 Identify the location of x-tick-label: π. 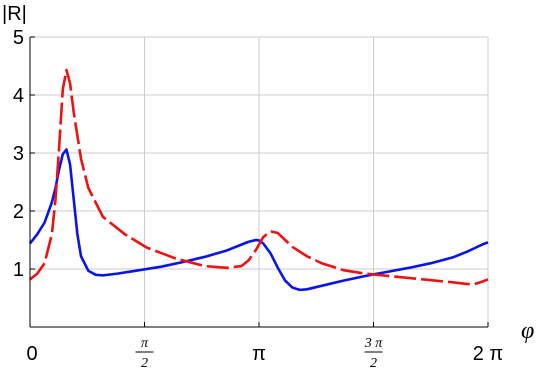
(259, 354).